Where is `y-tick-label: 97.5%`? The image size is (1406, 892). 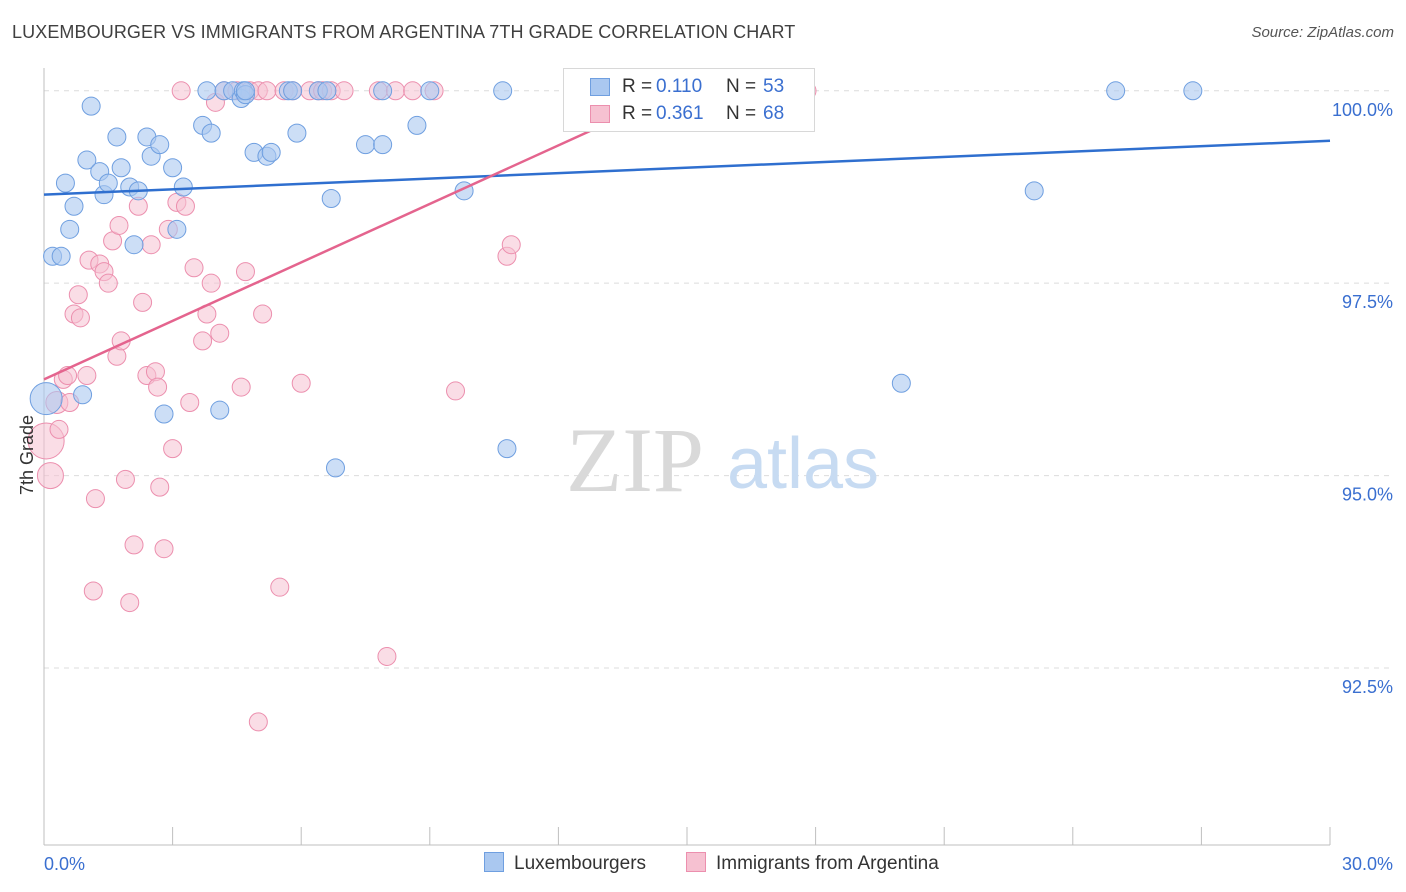
y-tick-label: 97.5% is located at coordinates (1367, 302).